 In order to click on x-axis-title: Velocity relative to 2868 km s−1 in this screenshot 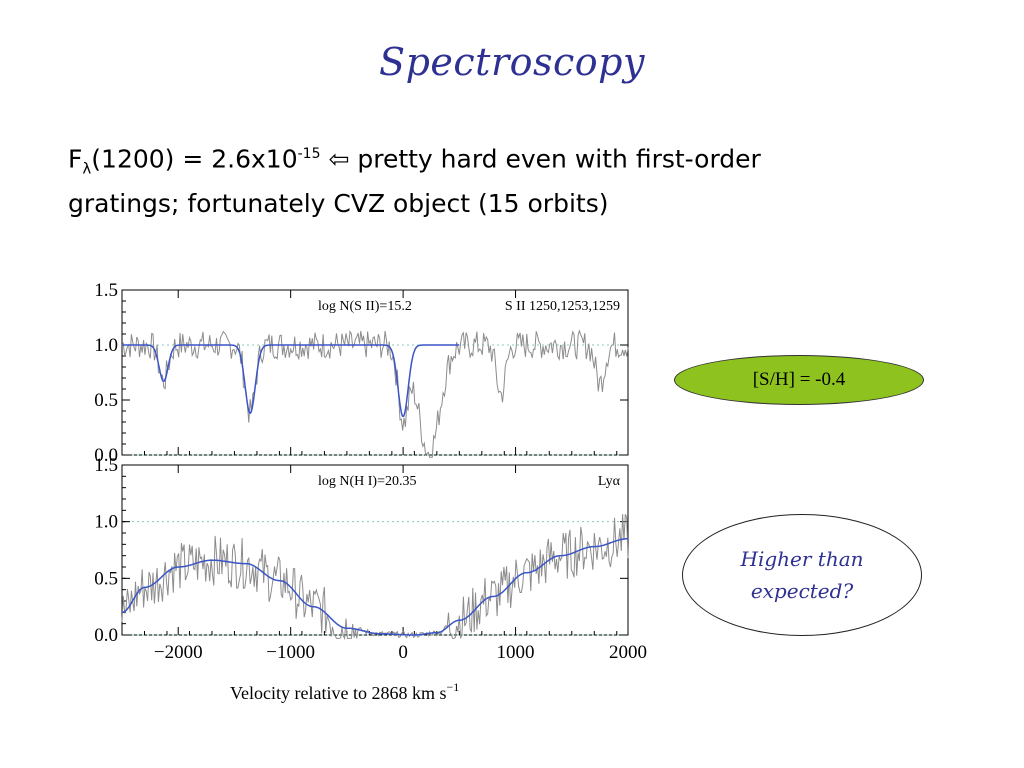, I will do `click(344, 691)`.